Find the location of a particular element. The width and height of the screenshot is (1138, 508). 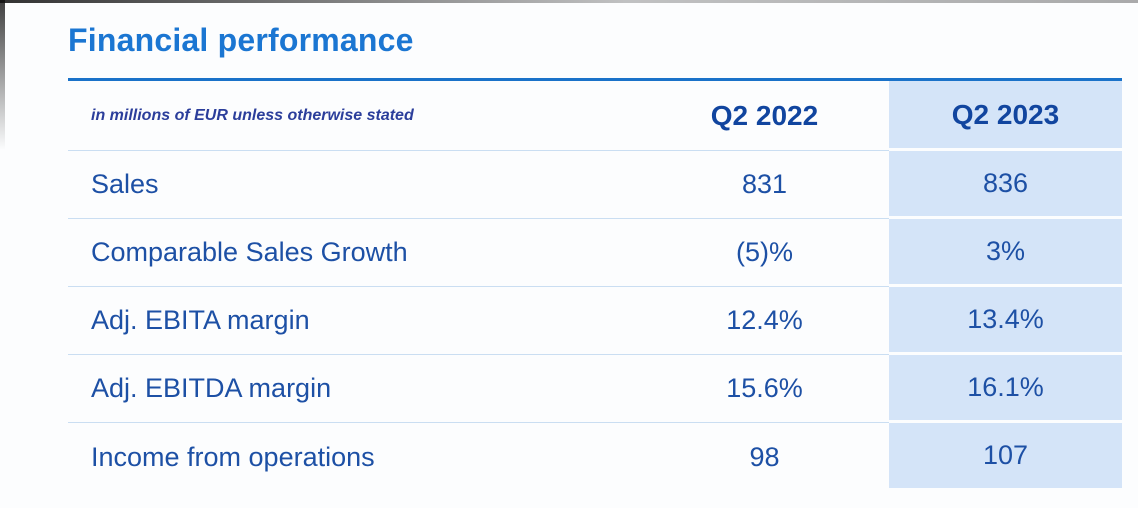

value-q2-2022: (5)% is located at coordinates (764, 252).